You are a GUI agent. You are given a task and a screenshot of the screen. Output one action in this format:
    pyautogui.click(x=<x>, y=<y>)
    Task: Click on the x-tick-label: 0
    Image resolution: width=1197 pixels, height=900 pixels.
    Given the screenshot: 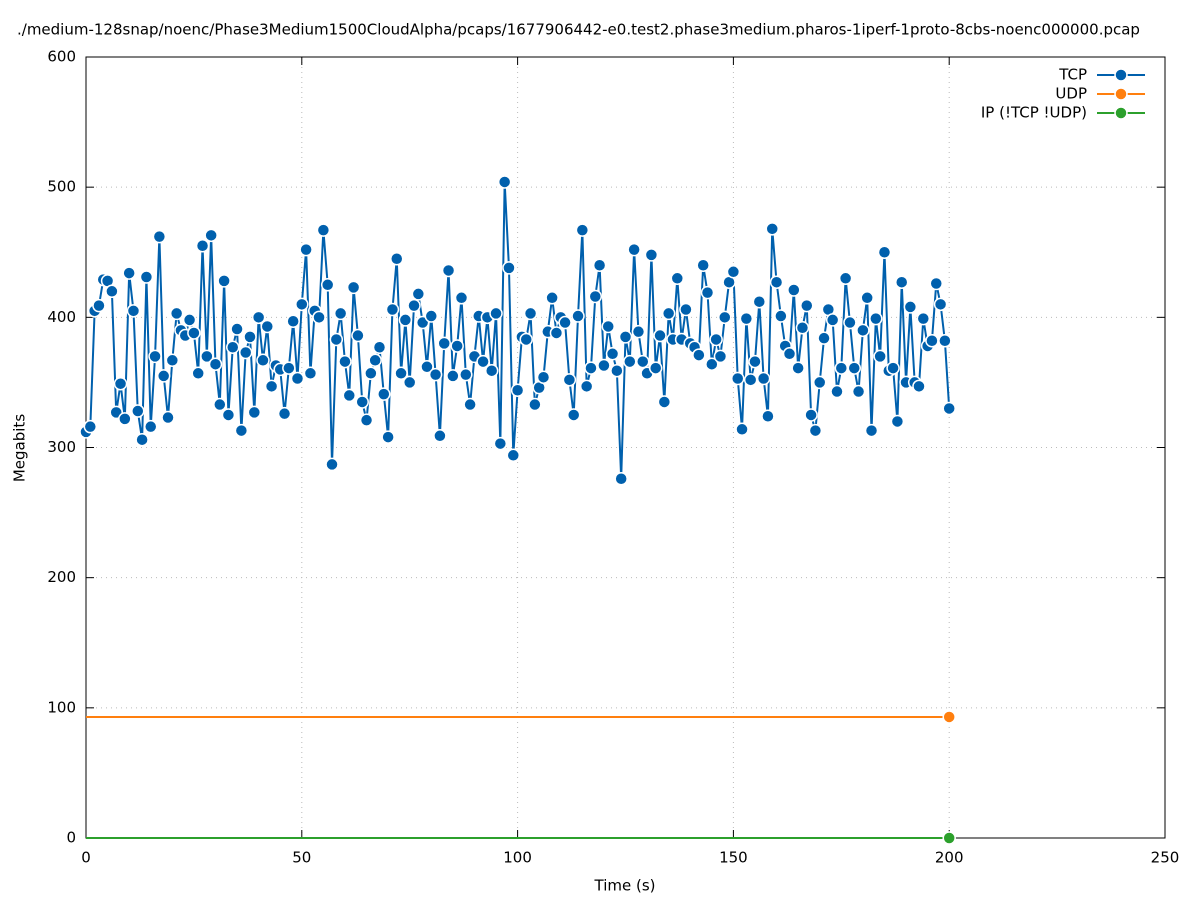 What is the action you would take?
    pyautogui.click(x=86, y=858)
    